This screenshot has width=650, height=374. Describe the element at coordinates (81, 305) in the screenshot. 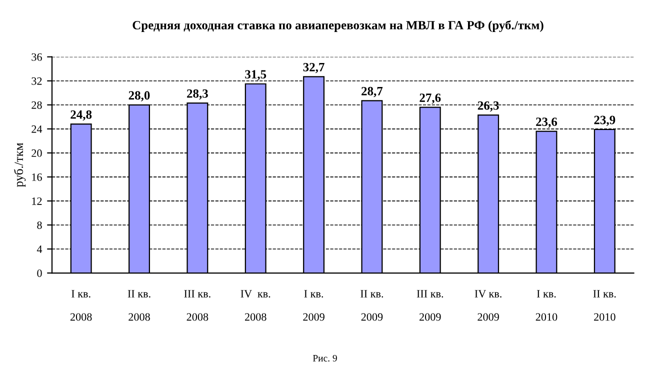

I see `category-label: I кв. 2008` at that location.